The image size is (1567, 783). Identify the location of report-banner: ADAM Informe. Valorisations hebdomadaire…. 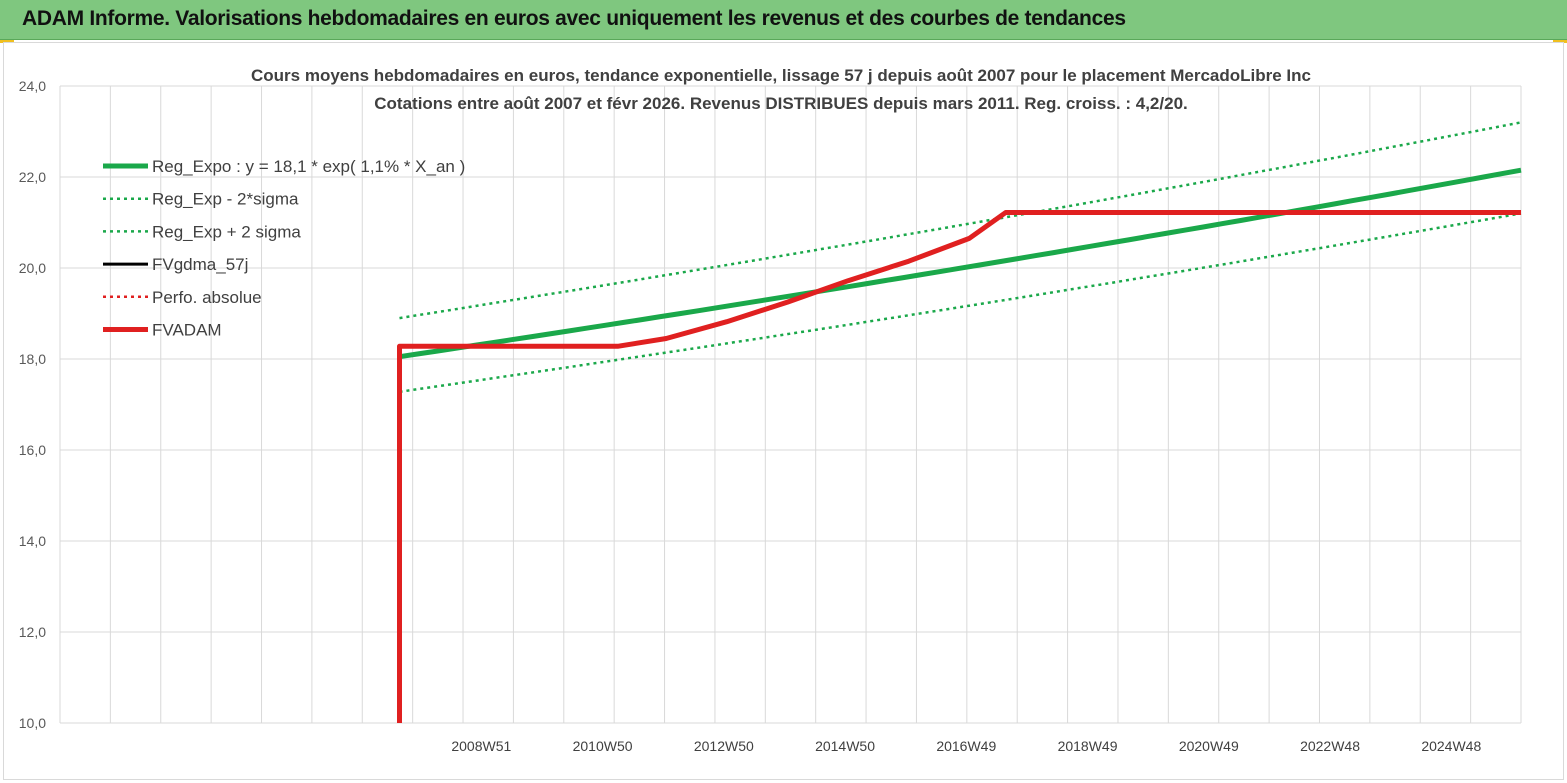
(783, 20).